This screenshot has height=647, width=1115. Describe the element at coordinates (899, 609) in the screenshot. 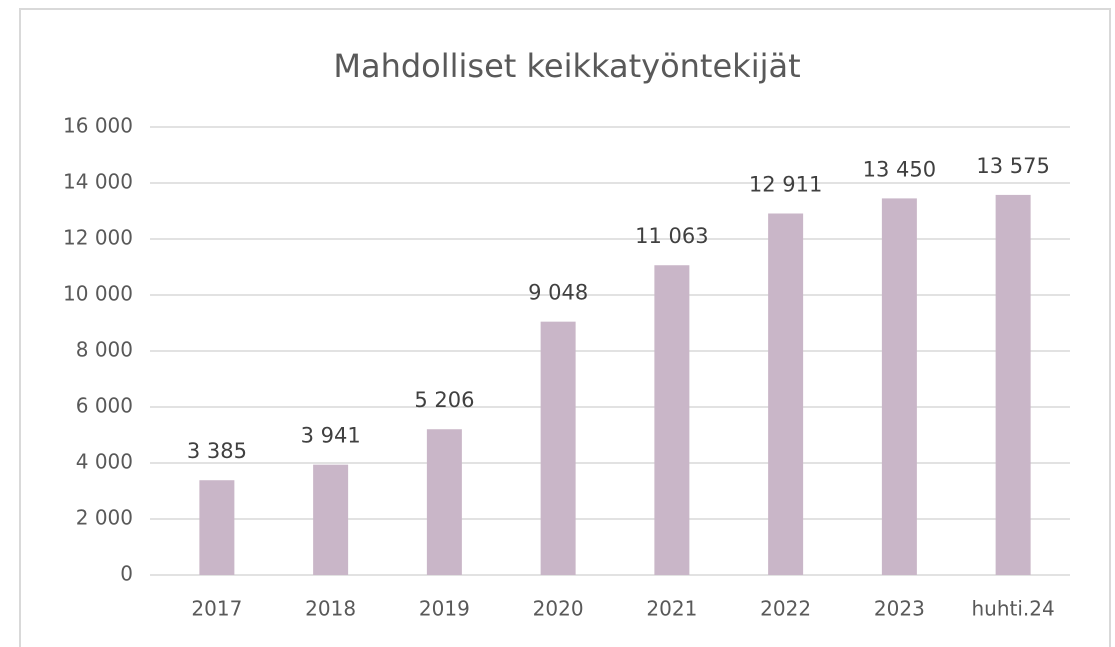

I see `x-tick-label: 2023` at that location.